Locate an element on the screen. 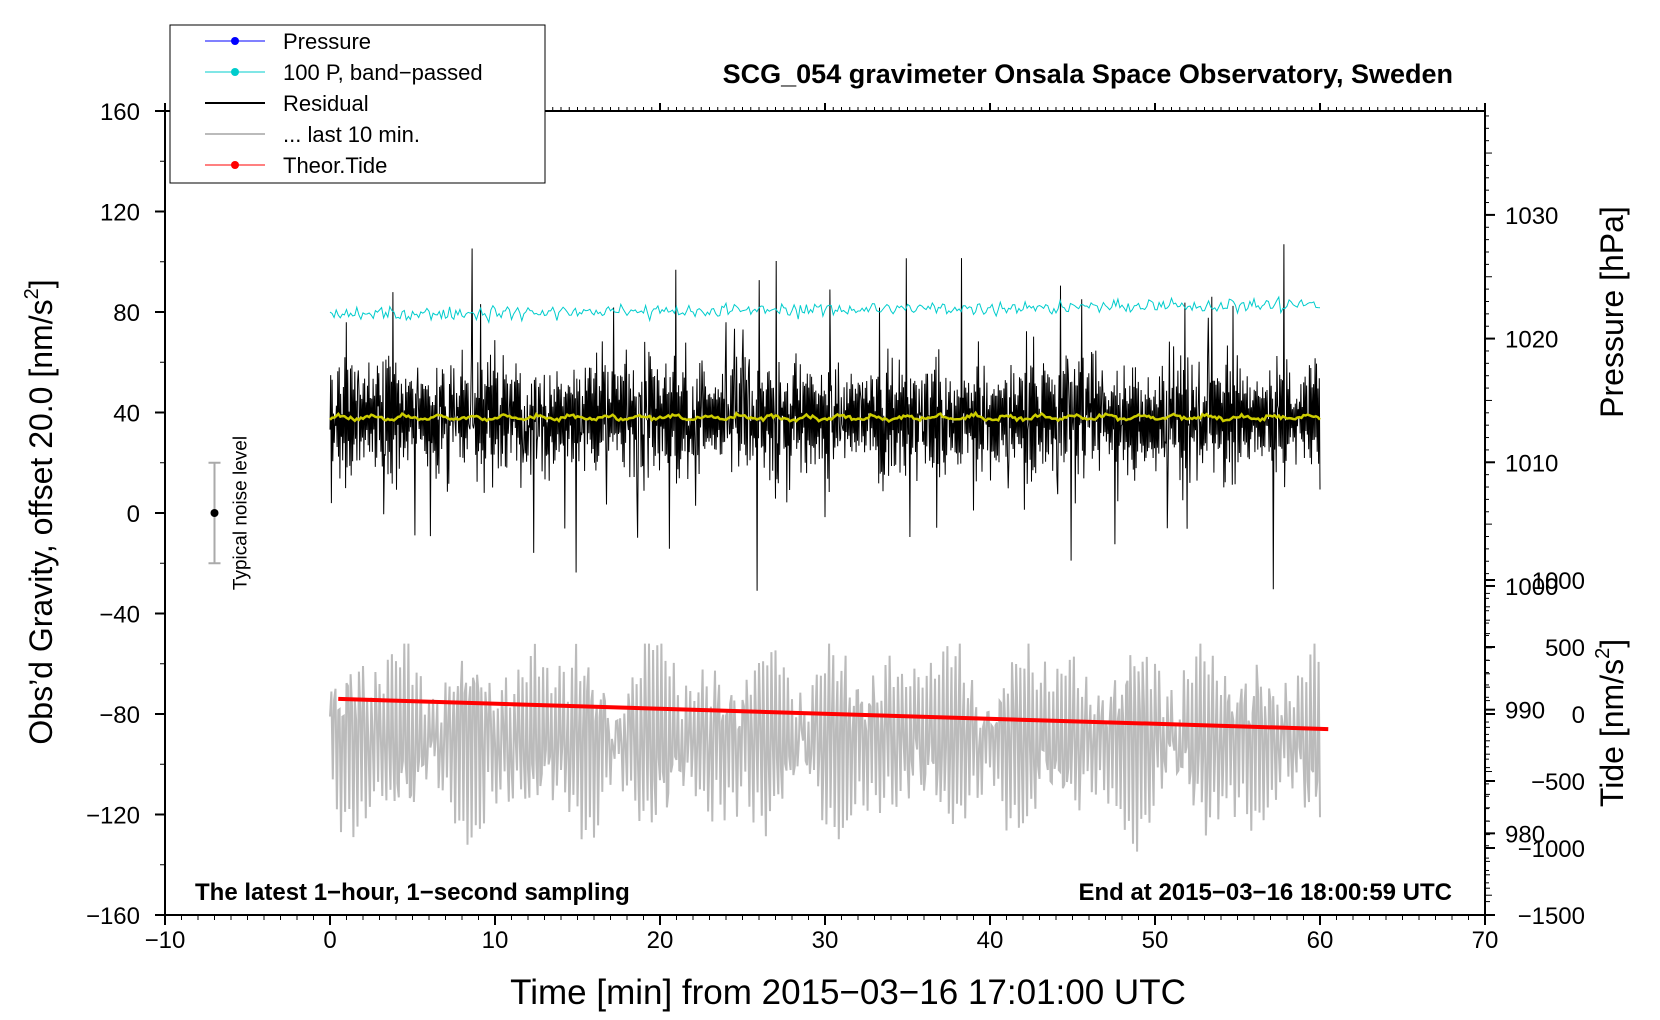 This screenshot has height=1020, width=1660. y-axis-label-tide: Tide [nm/s2] is located at coordinates (1611, 723).